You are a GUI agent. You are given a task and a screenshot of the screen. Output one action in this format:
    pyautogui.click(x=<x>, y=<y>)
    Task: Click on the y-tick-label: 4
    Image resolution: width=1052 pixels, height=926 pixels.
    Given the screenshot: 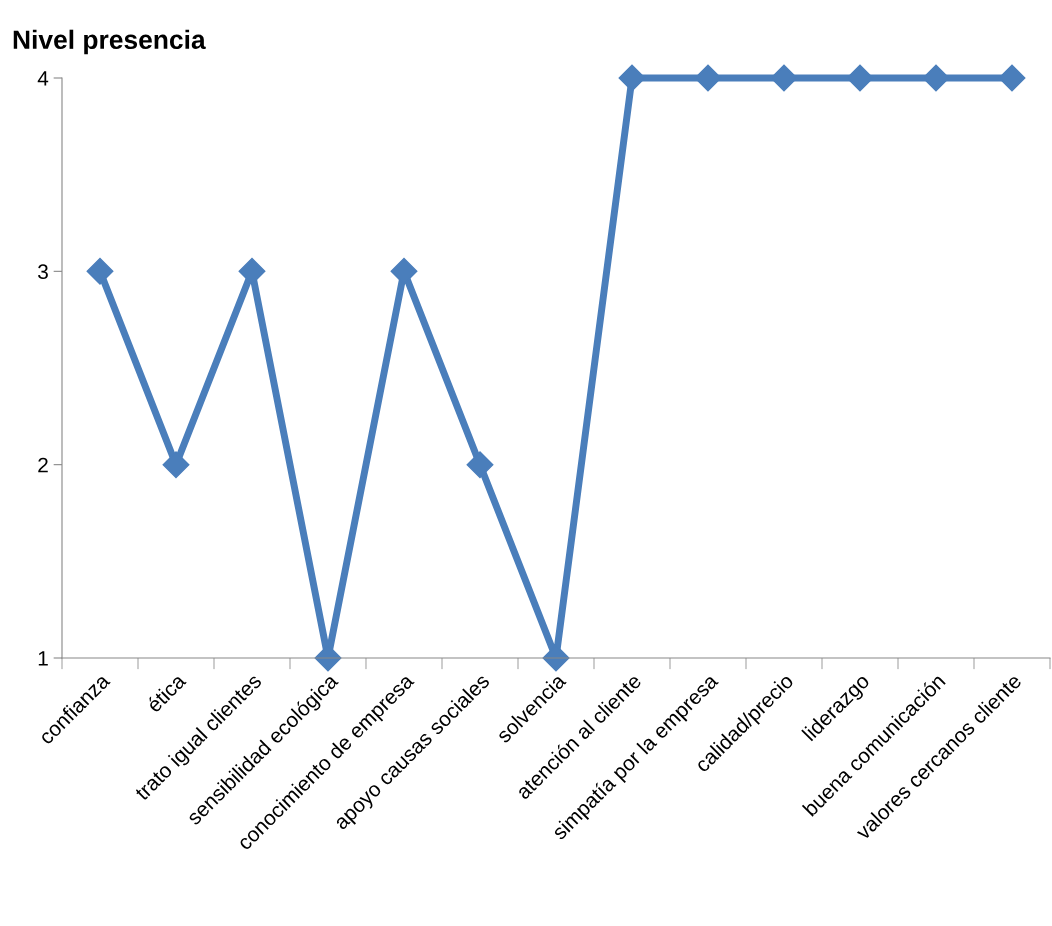 What is the action you would take?
    pyautogui.click(x=43, y=78)
    